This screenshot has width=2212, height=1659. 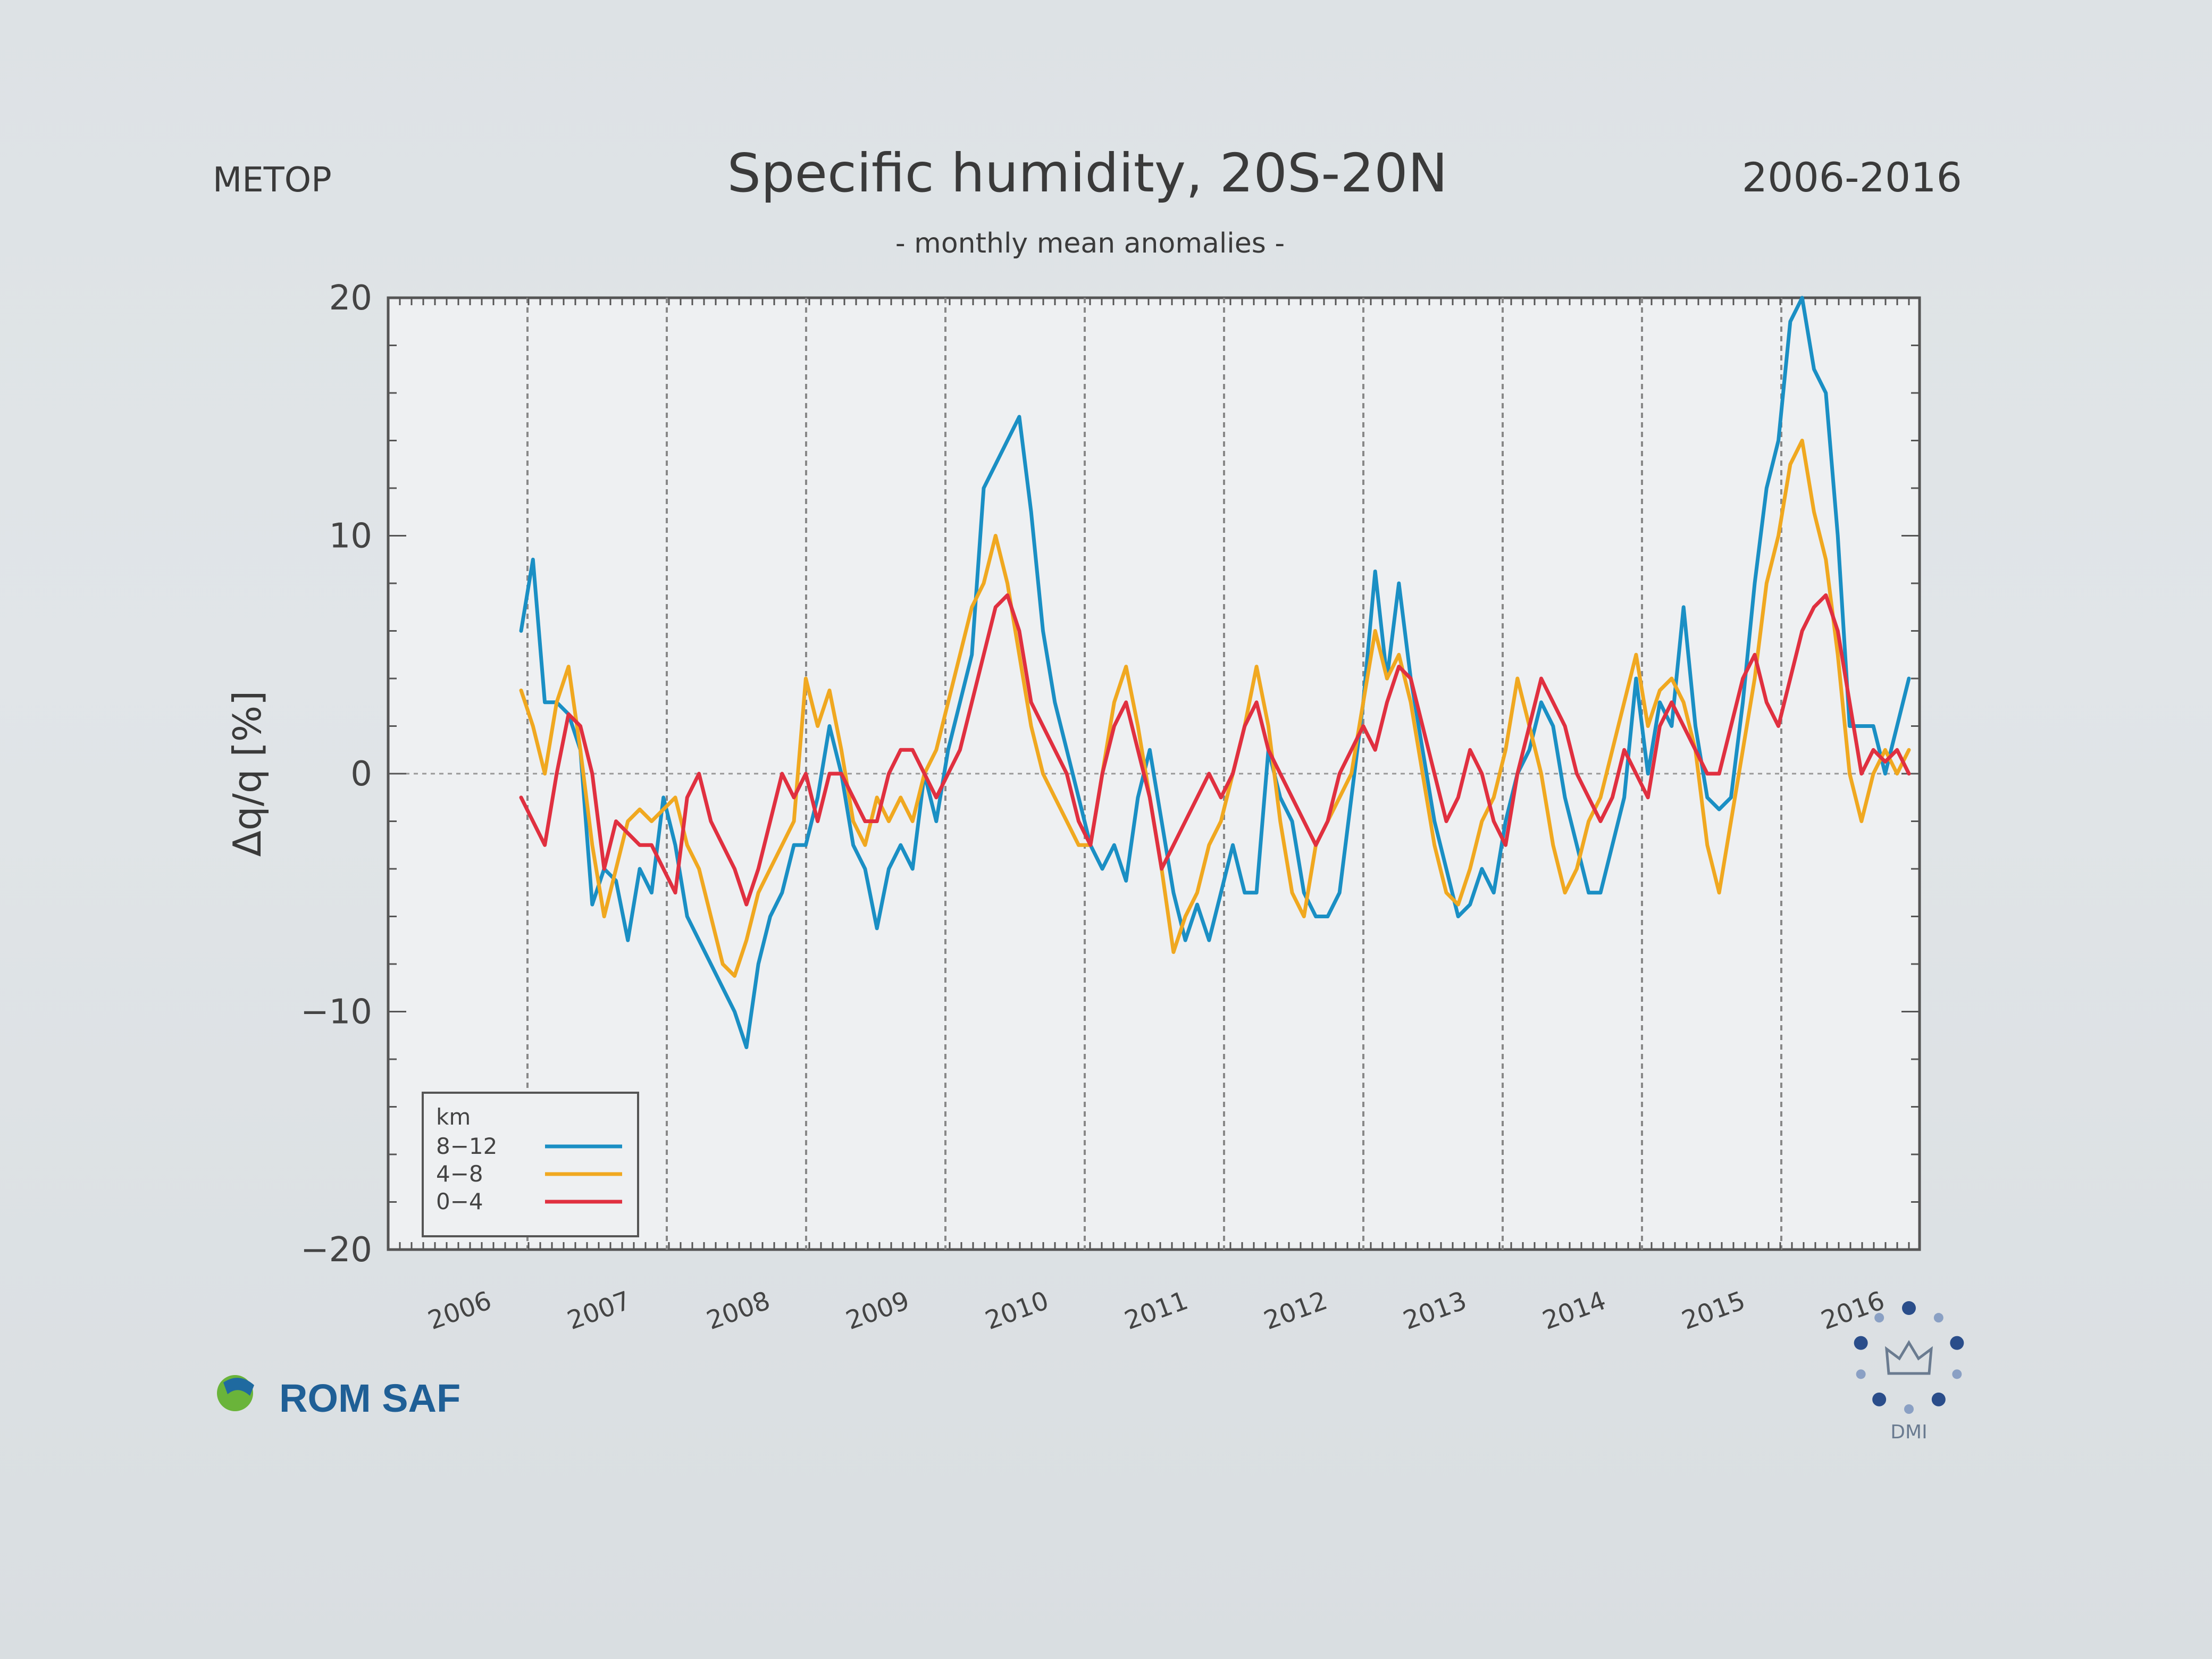 I want to click on y-tick-label: 10, so click(x=350, y=536).